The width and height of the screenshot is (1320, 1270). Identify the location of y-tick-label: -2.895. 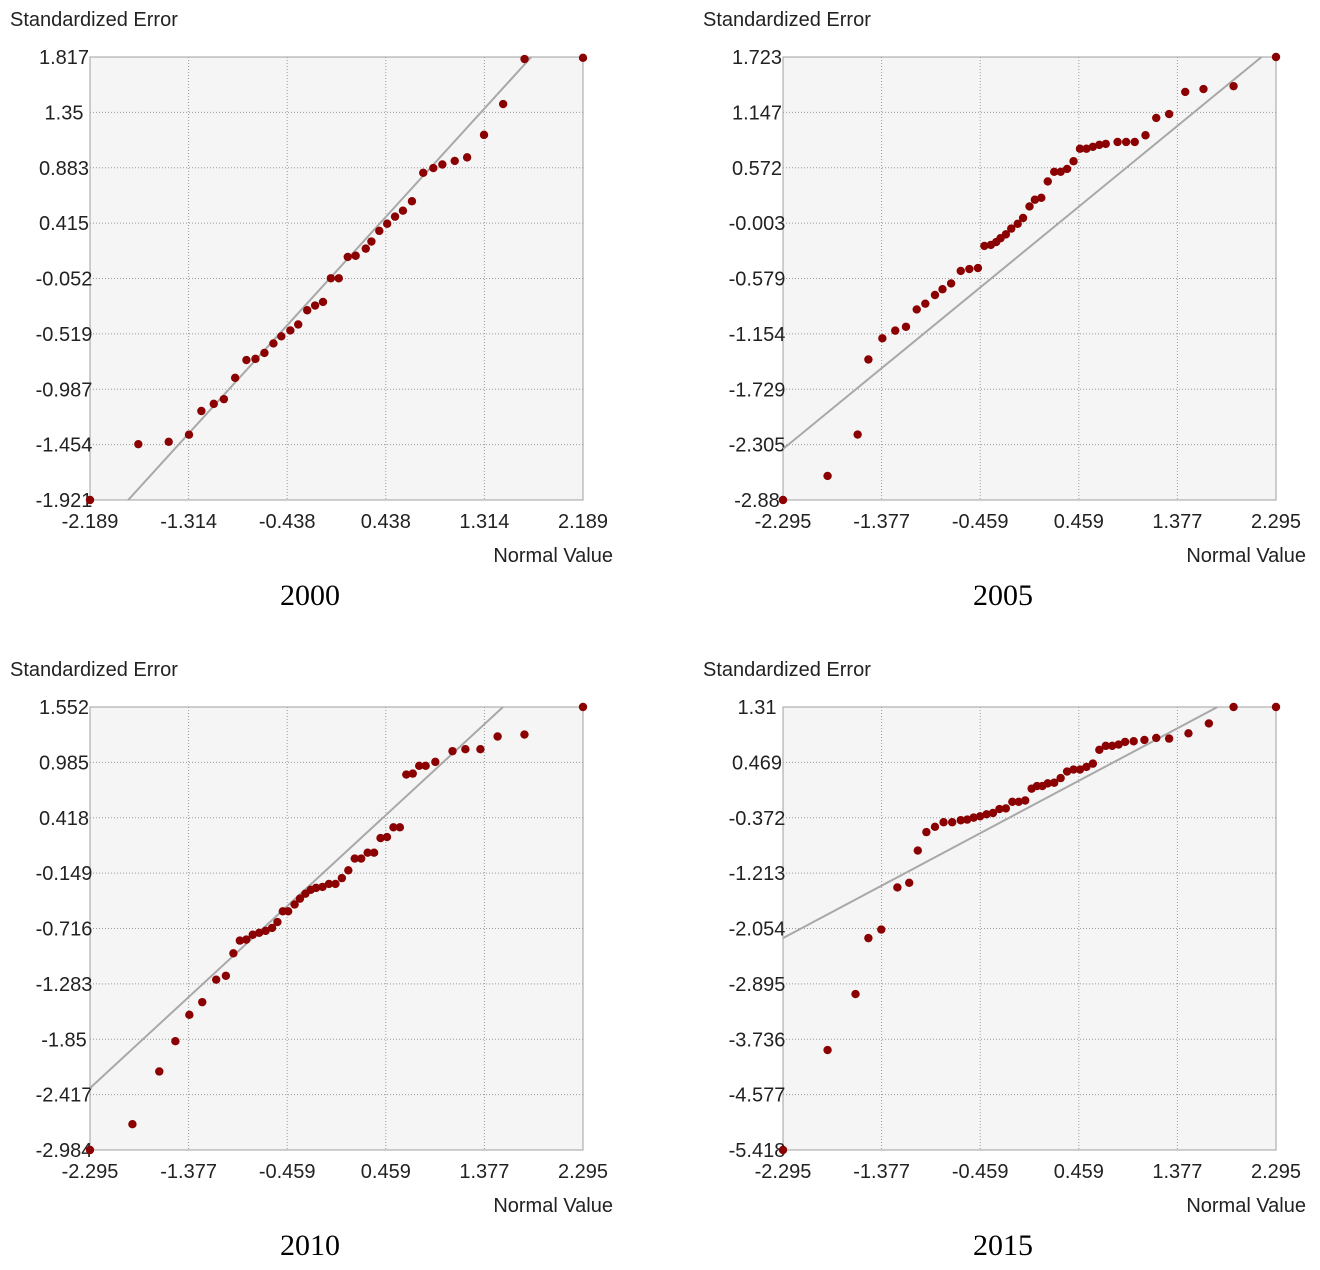
(757, 985).